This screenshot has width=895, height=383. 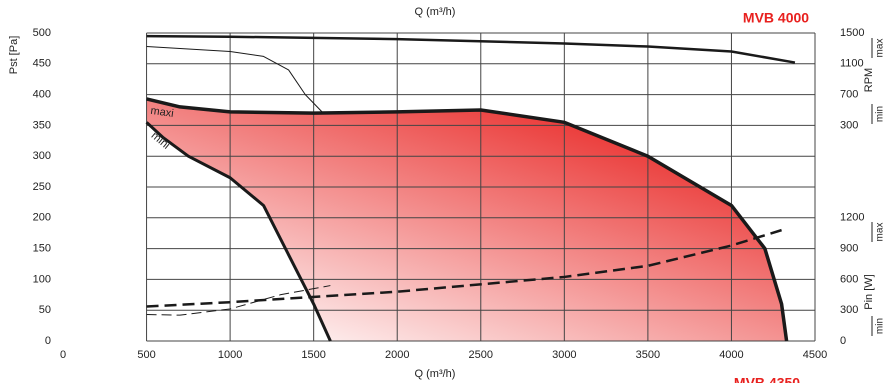 I want to click on y-tick-label: 200, so click(x=42, y=218).